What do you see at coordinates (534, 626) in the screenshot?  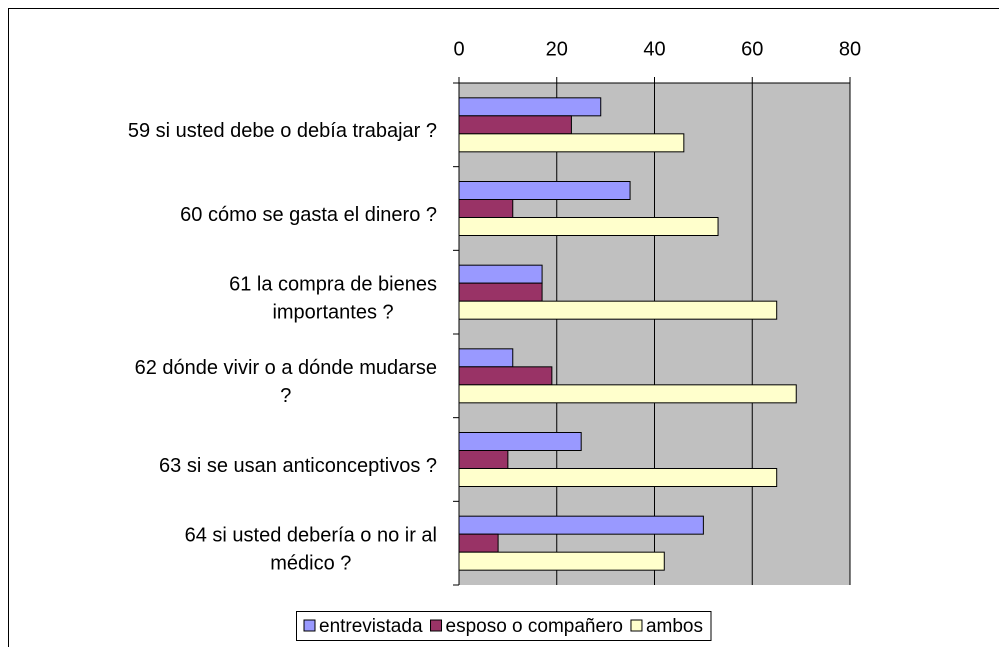 I see `legend-label: esposo o compañero` at bounding box center [534, 626].